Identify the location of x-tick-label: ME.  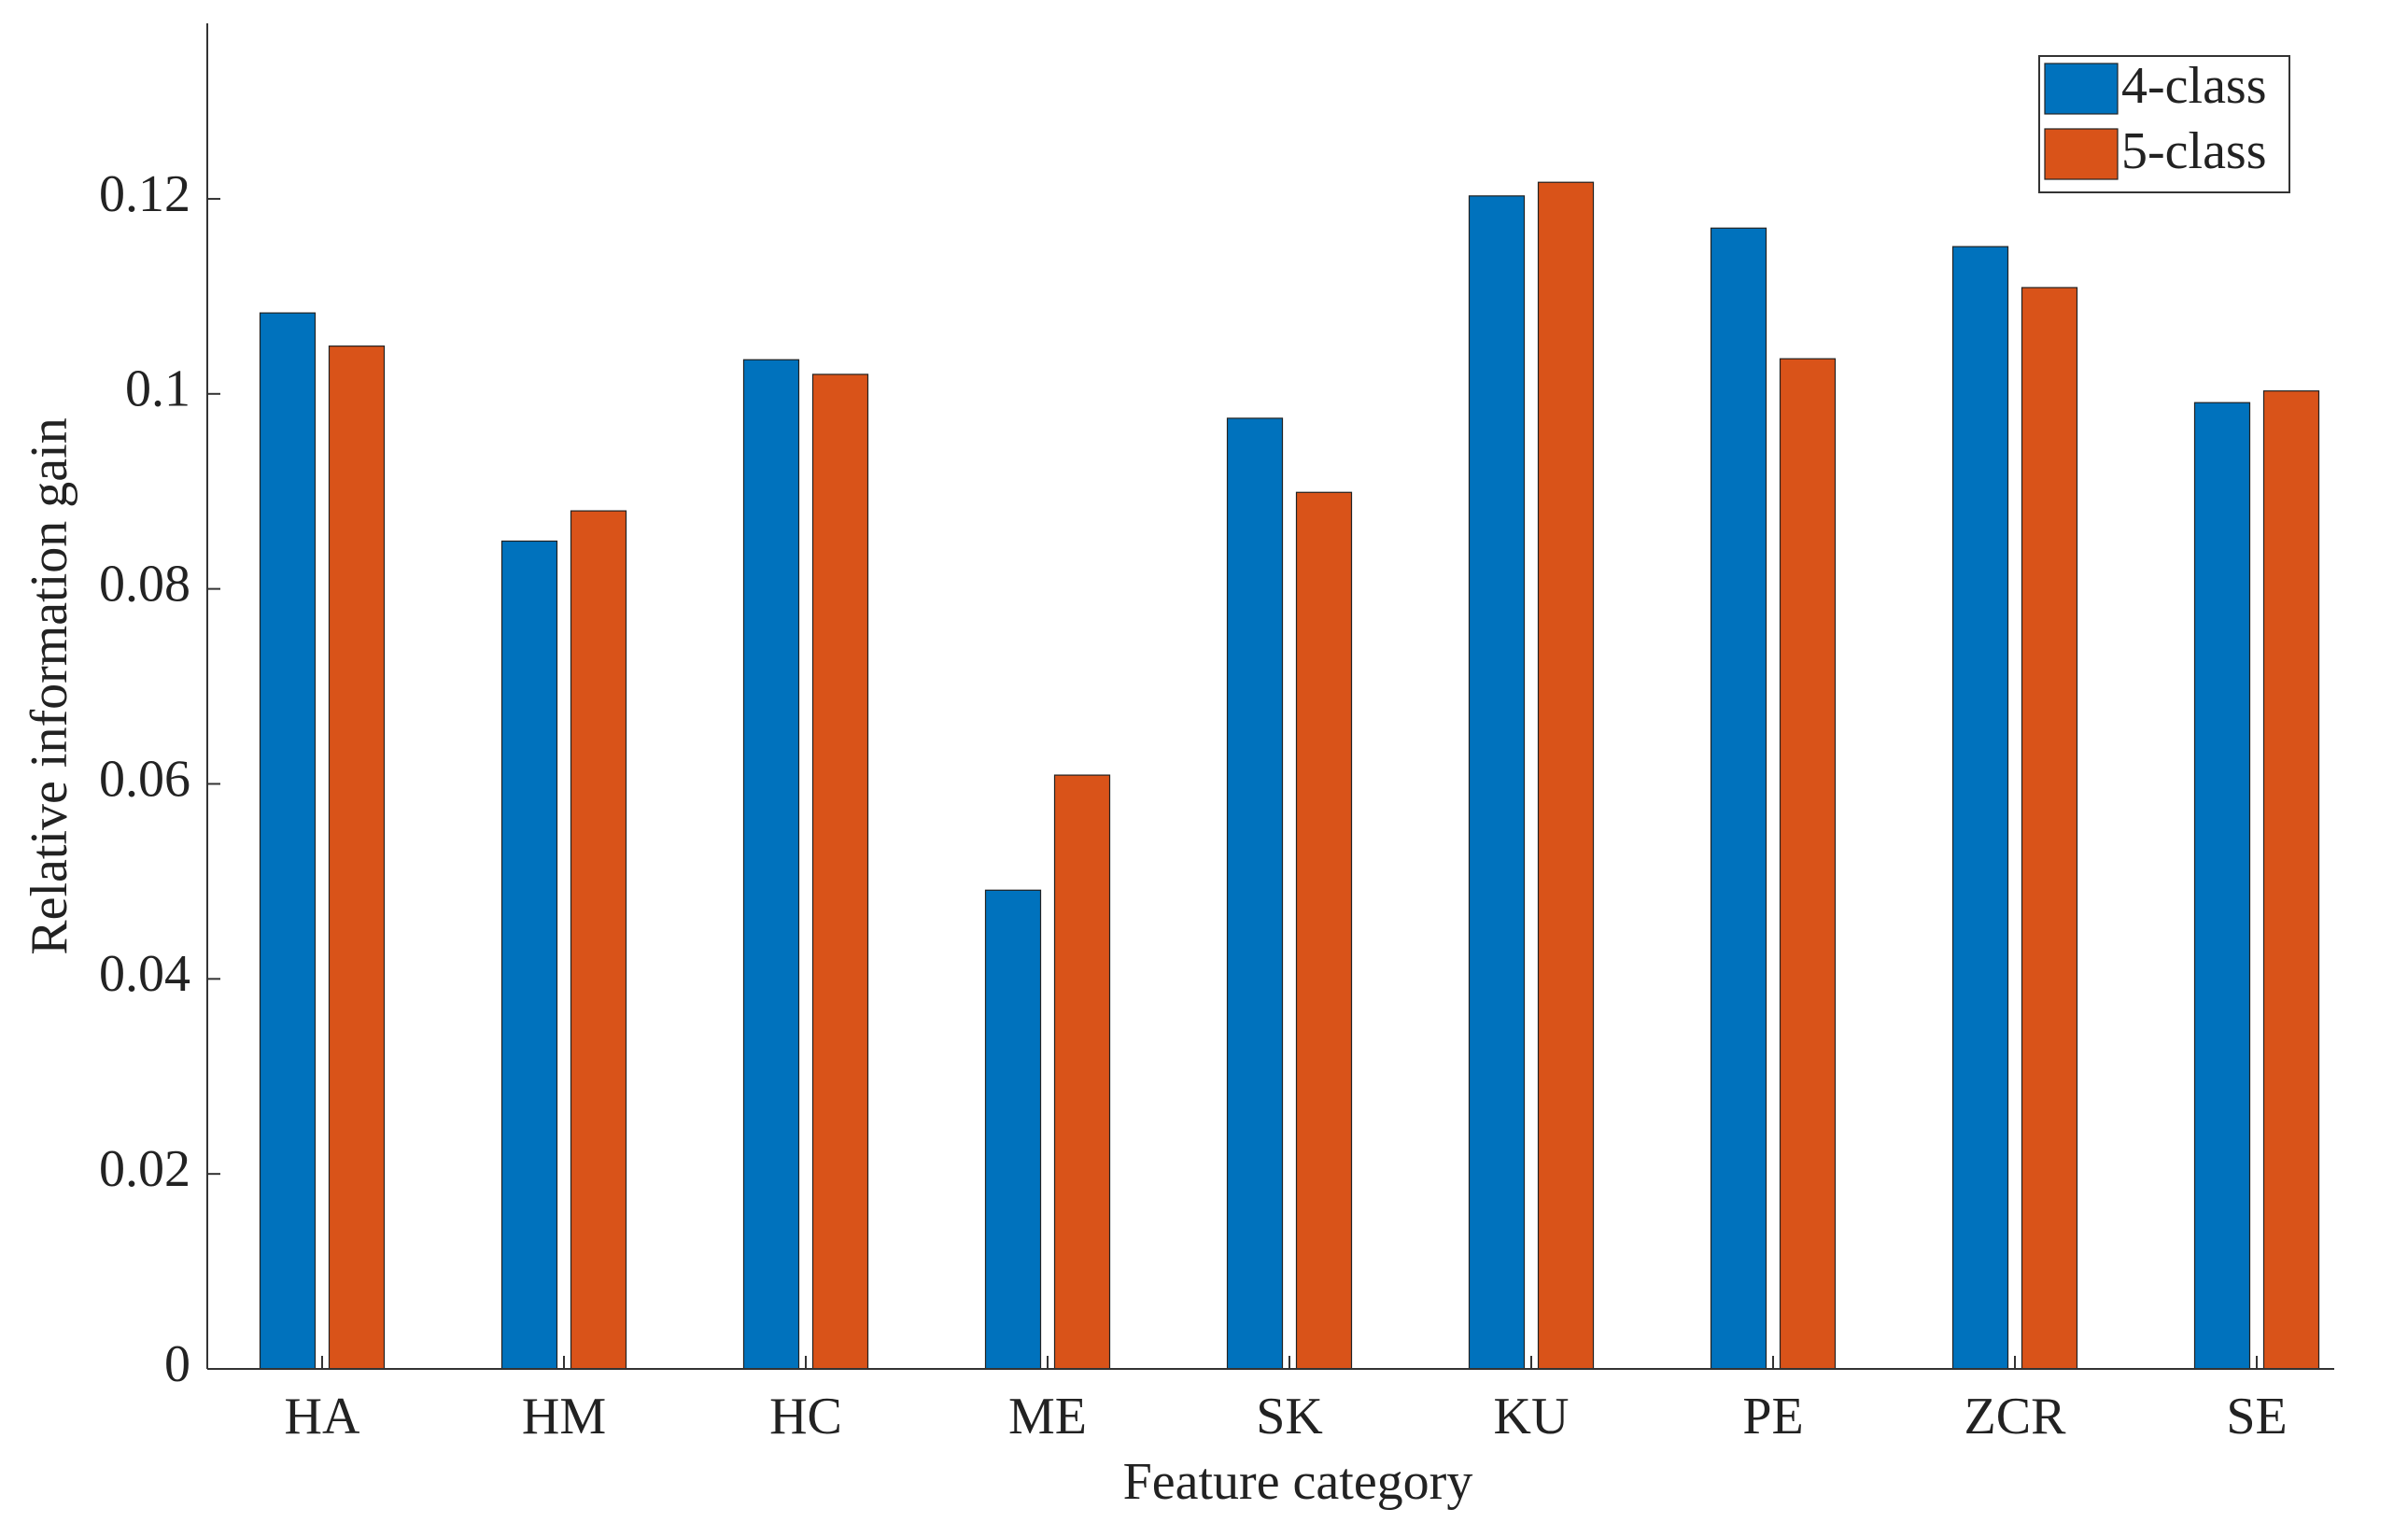
(1047, 1417).